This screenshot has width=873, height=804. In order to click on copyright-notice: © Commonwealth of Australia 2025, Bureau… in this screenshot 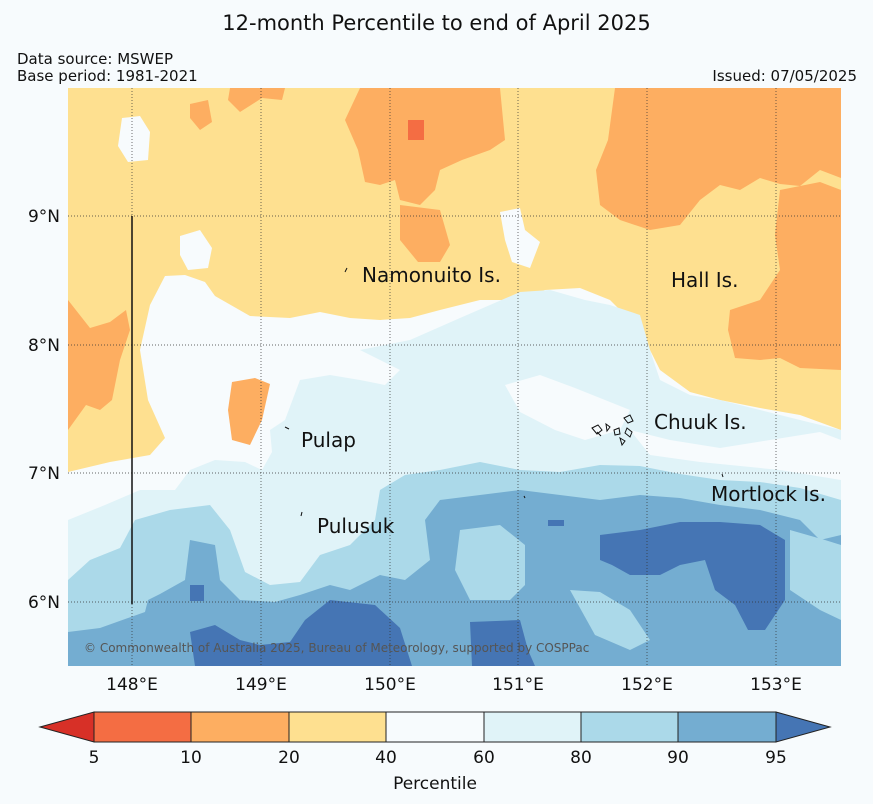, I will do `click(336, 648)`.